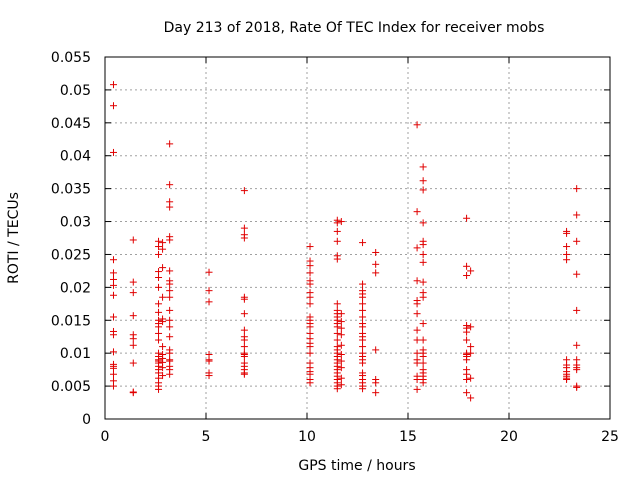 The image size is (640, 480). What do you see at coordinates (509, 437) in the screenshot?
I see `x-tick-label: 20` at bounding box center [509, 437].